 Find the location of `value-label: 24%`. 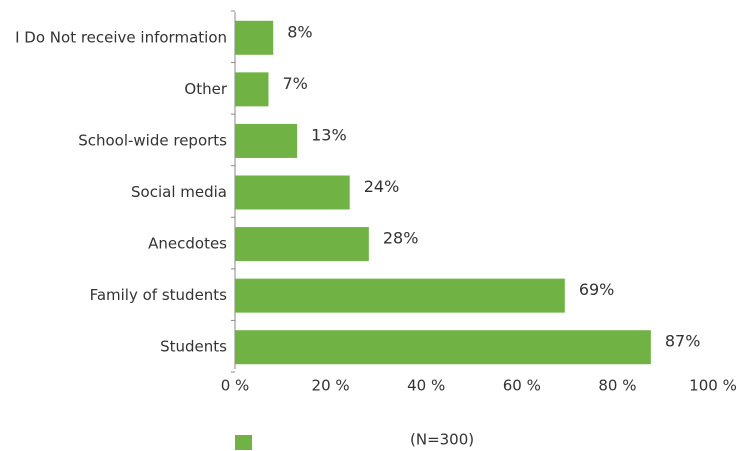

value-label: 24% is located at coordinates (382, 186).